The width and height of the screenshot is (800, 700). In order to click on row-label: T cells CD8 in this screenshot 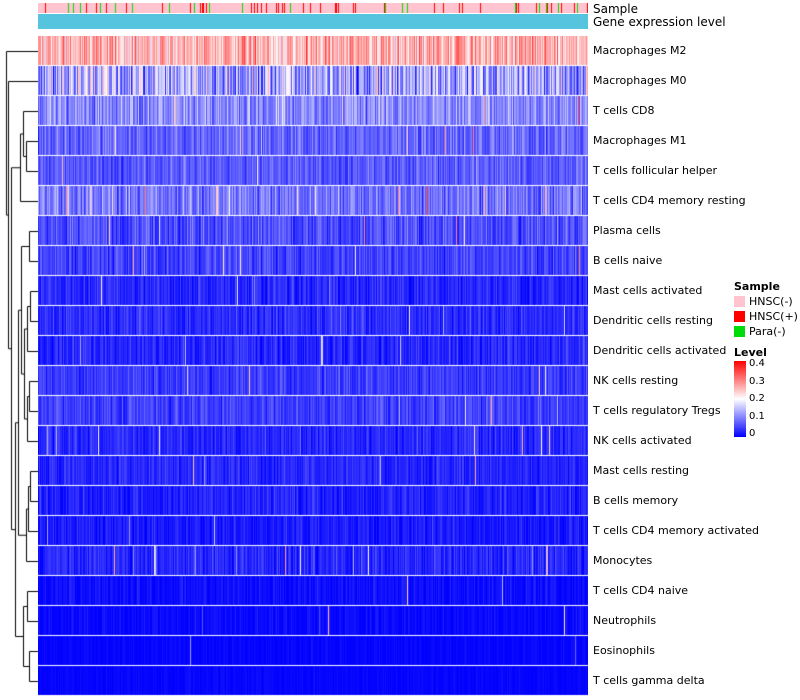, I will do `click(624, 110)`.